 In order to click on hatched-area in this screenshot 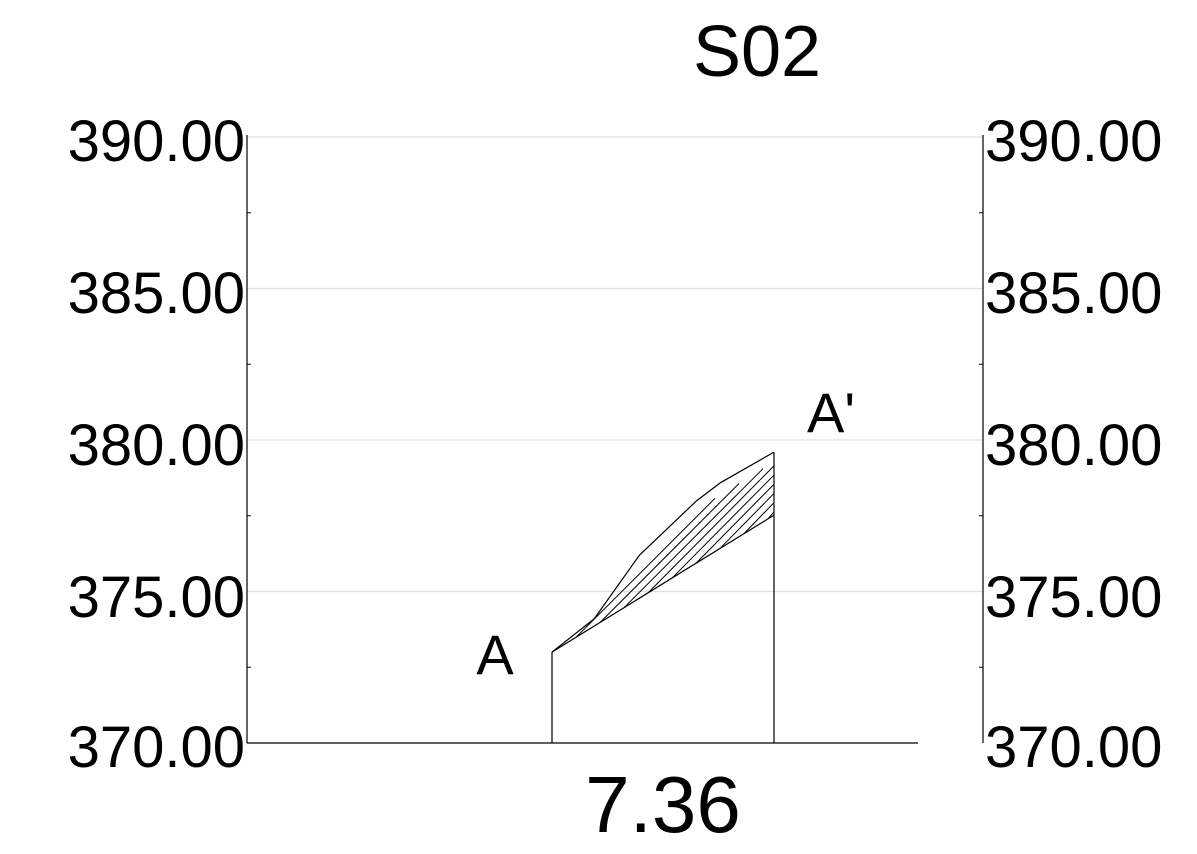, I will do `click(675, 551)`.